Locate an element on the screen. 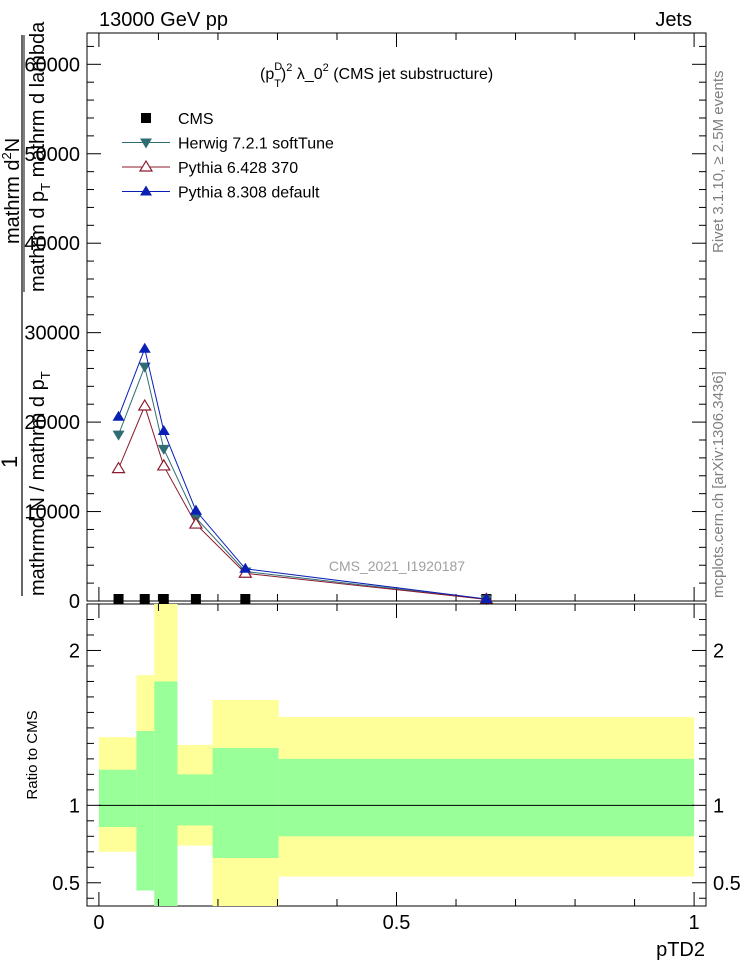 Image resolution: width=746 pixels, height=972 pixels. y-tick-label: 0 is located at coordinates (74, 602).